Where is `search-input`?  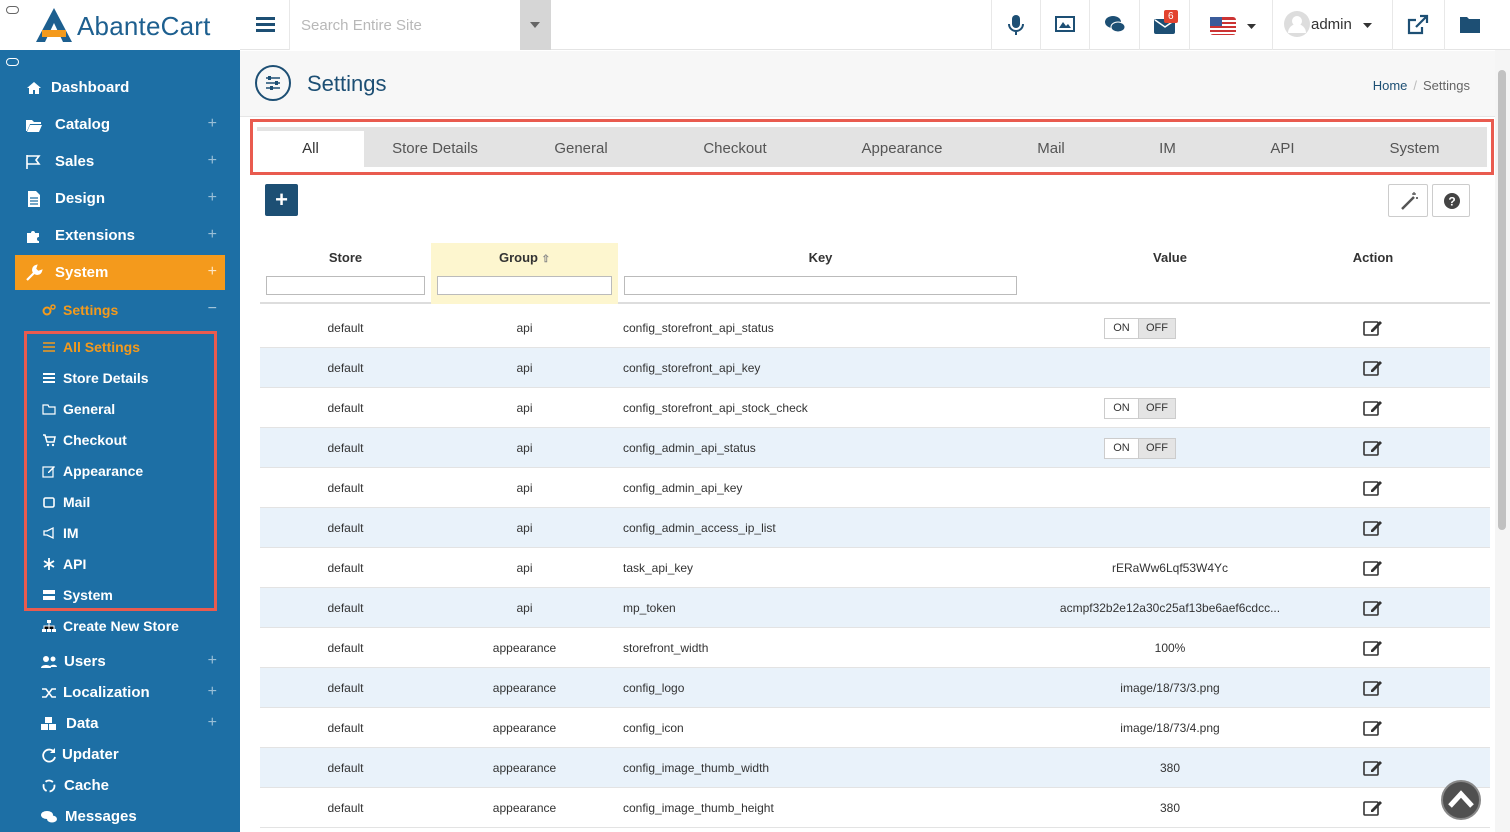 search-input is located at coordinates (405, 25).